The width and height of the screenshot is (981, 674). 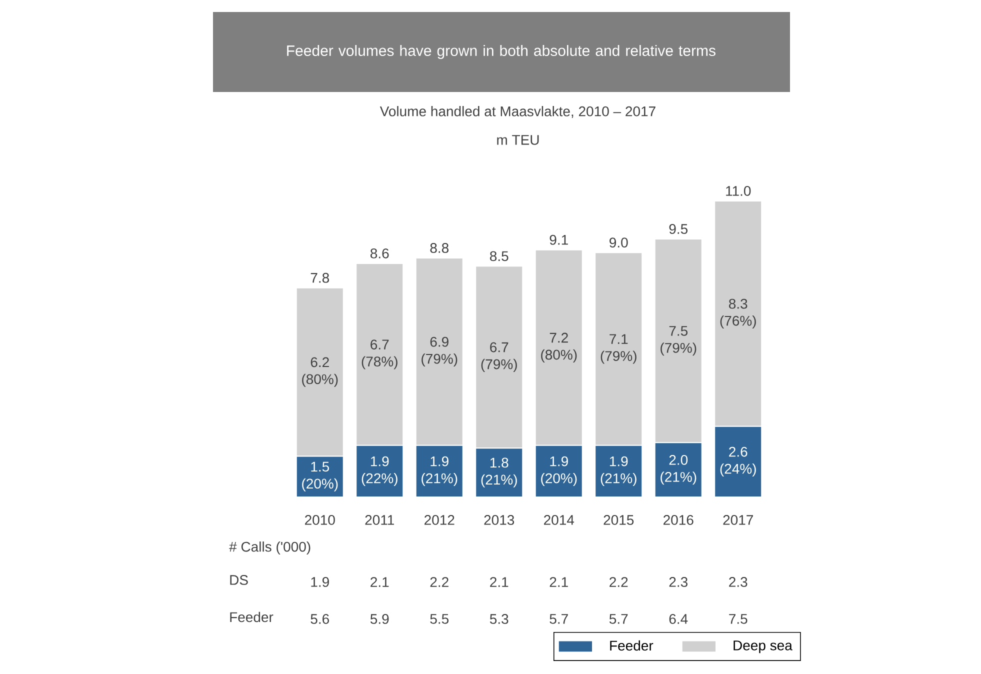 What do you see at coordinates (738, 520) in the screenshot?
I see `x-tick-label: 2017` at bounding box center [738, 520].